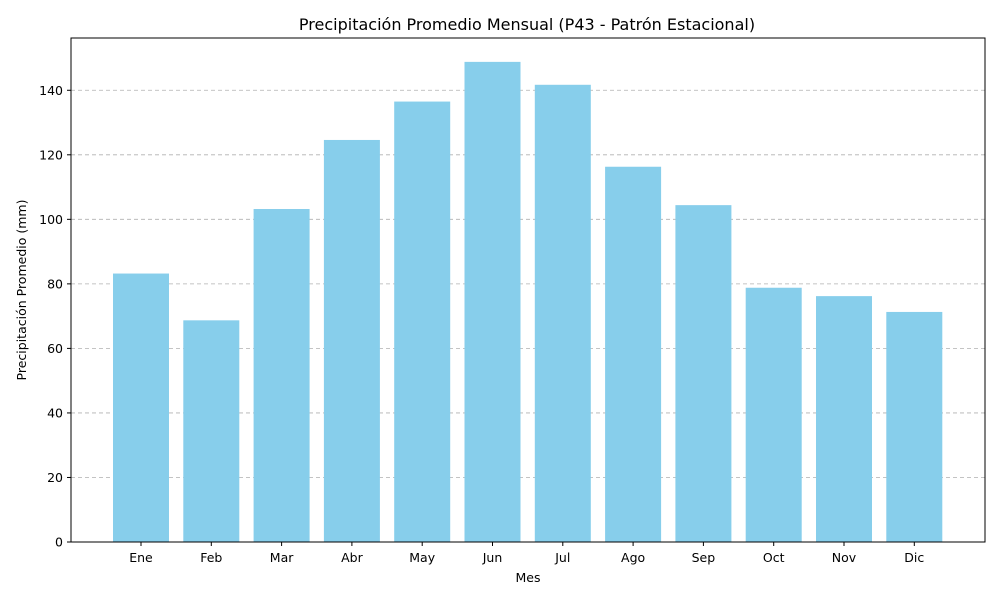  I want to click on bar-ago, so click(633, 354).